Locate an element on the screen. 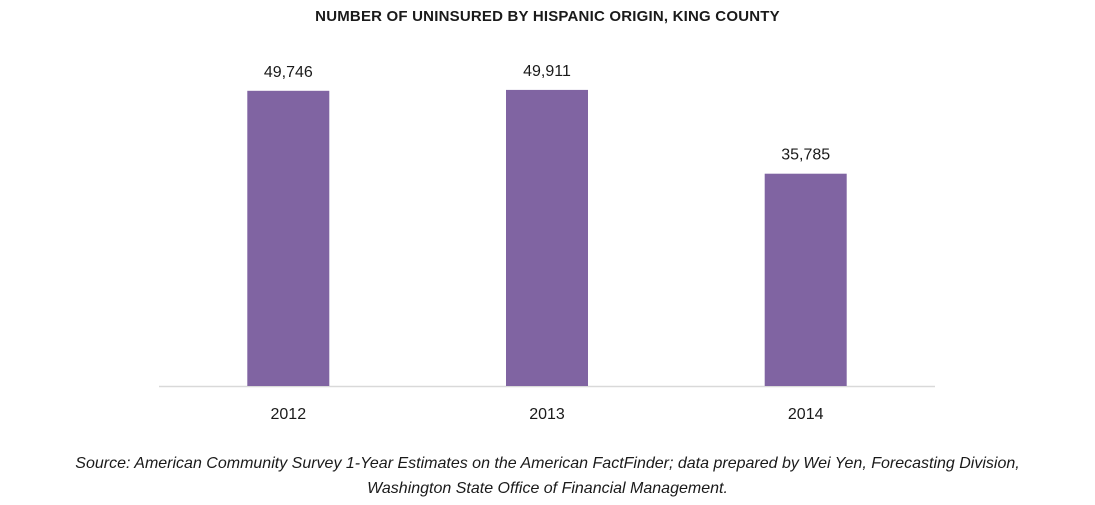 This screenshot has height=505, width=1095. bar-2014 is located at coordinates (805, 279).